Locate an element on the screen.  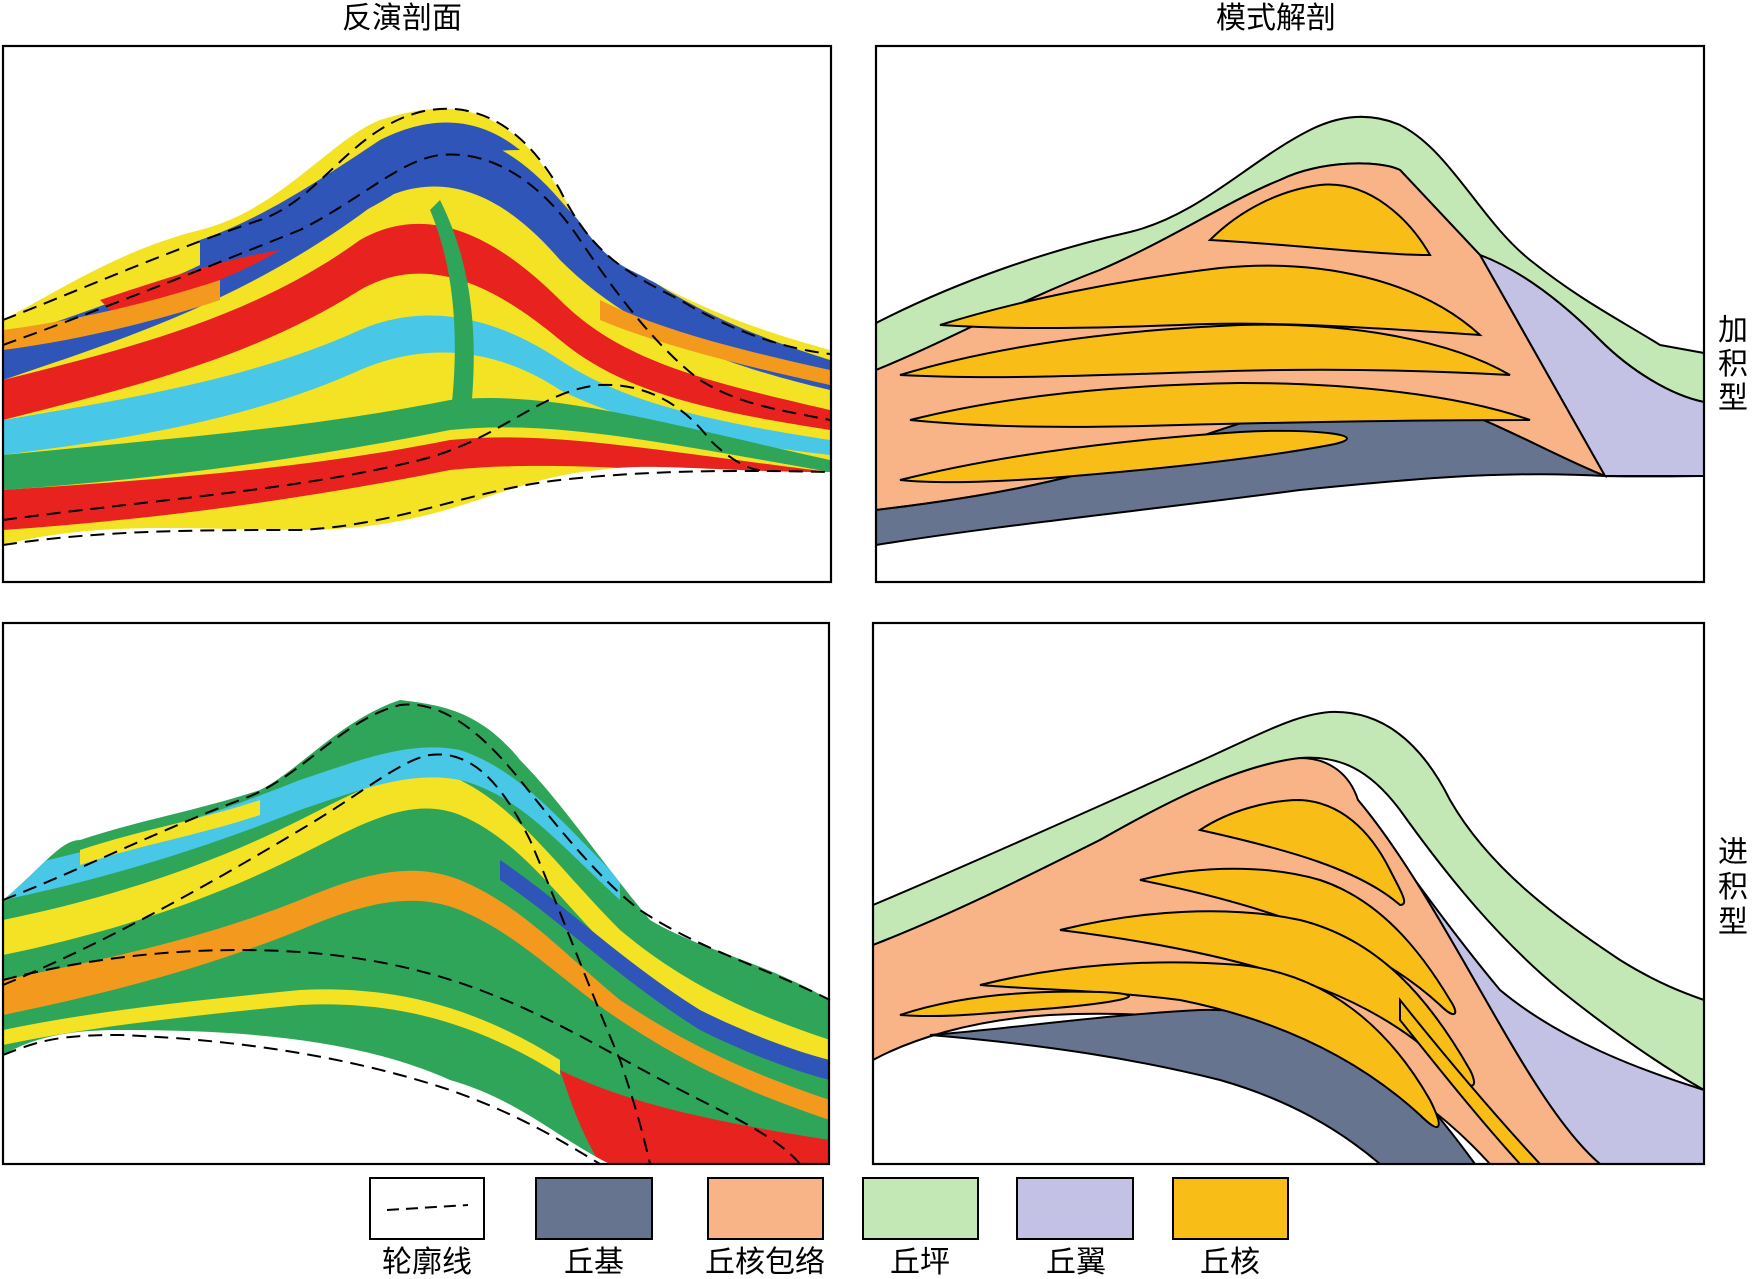
svg-text: 进 is located at coordinates (1733, 852).